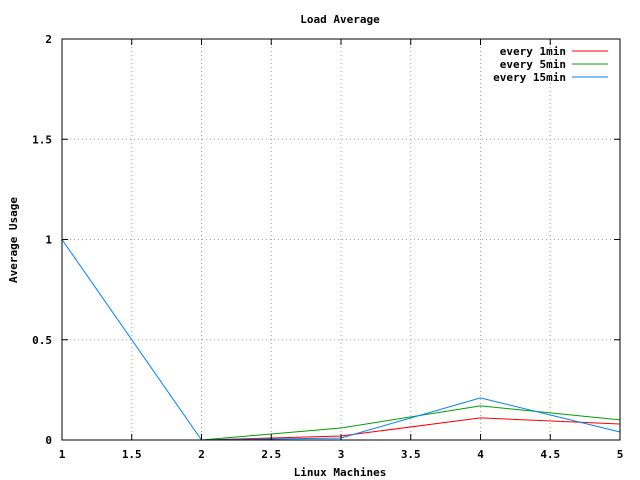 This screenshot has width=640, height=480. What do you see at coordinates (340, 19) in the screenshot?
I see `chart-title: Load Average` at bounding box center [340, 19].